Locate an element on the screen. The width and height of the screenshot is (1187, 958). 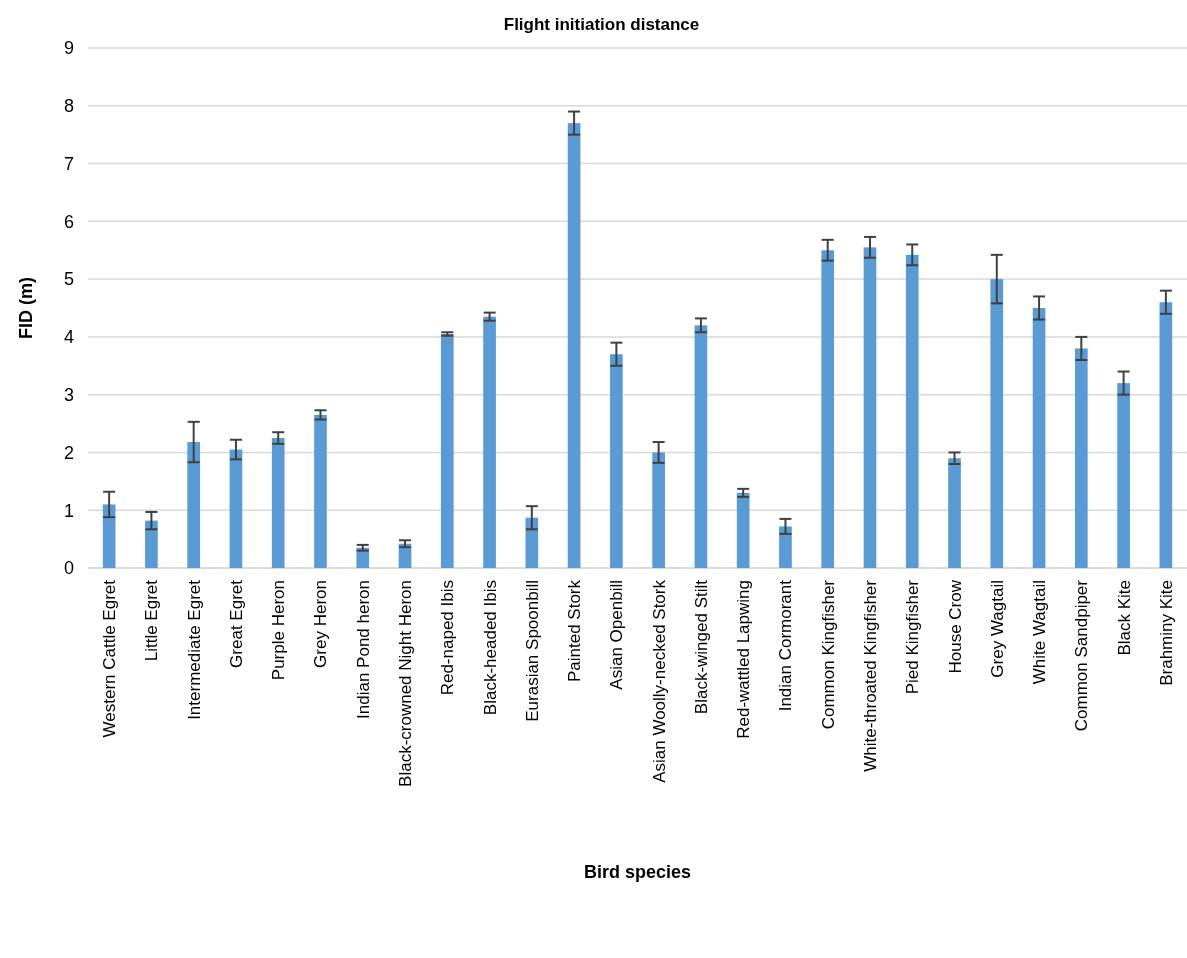
x-tick-label: Intermediate Egret is located at coordinates (194, 649).